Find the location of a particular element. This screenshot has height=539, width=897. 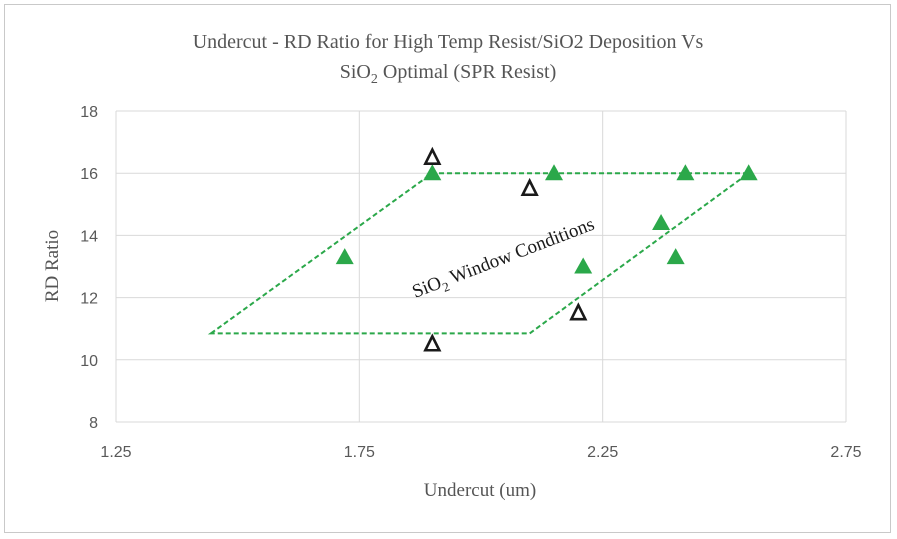

x-axis-label: Undercut (um) is located at coordinates (480, 490).